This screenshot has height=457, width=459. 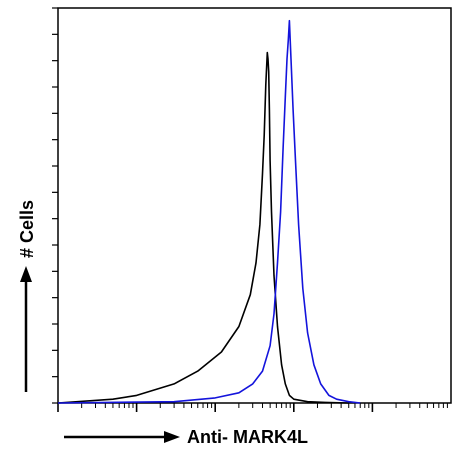 I want to click on y-axis-ticks, so click(x=55, y=205).